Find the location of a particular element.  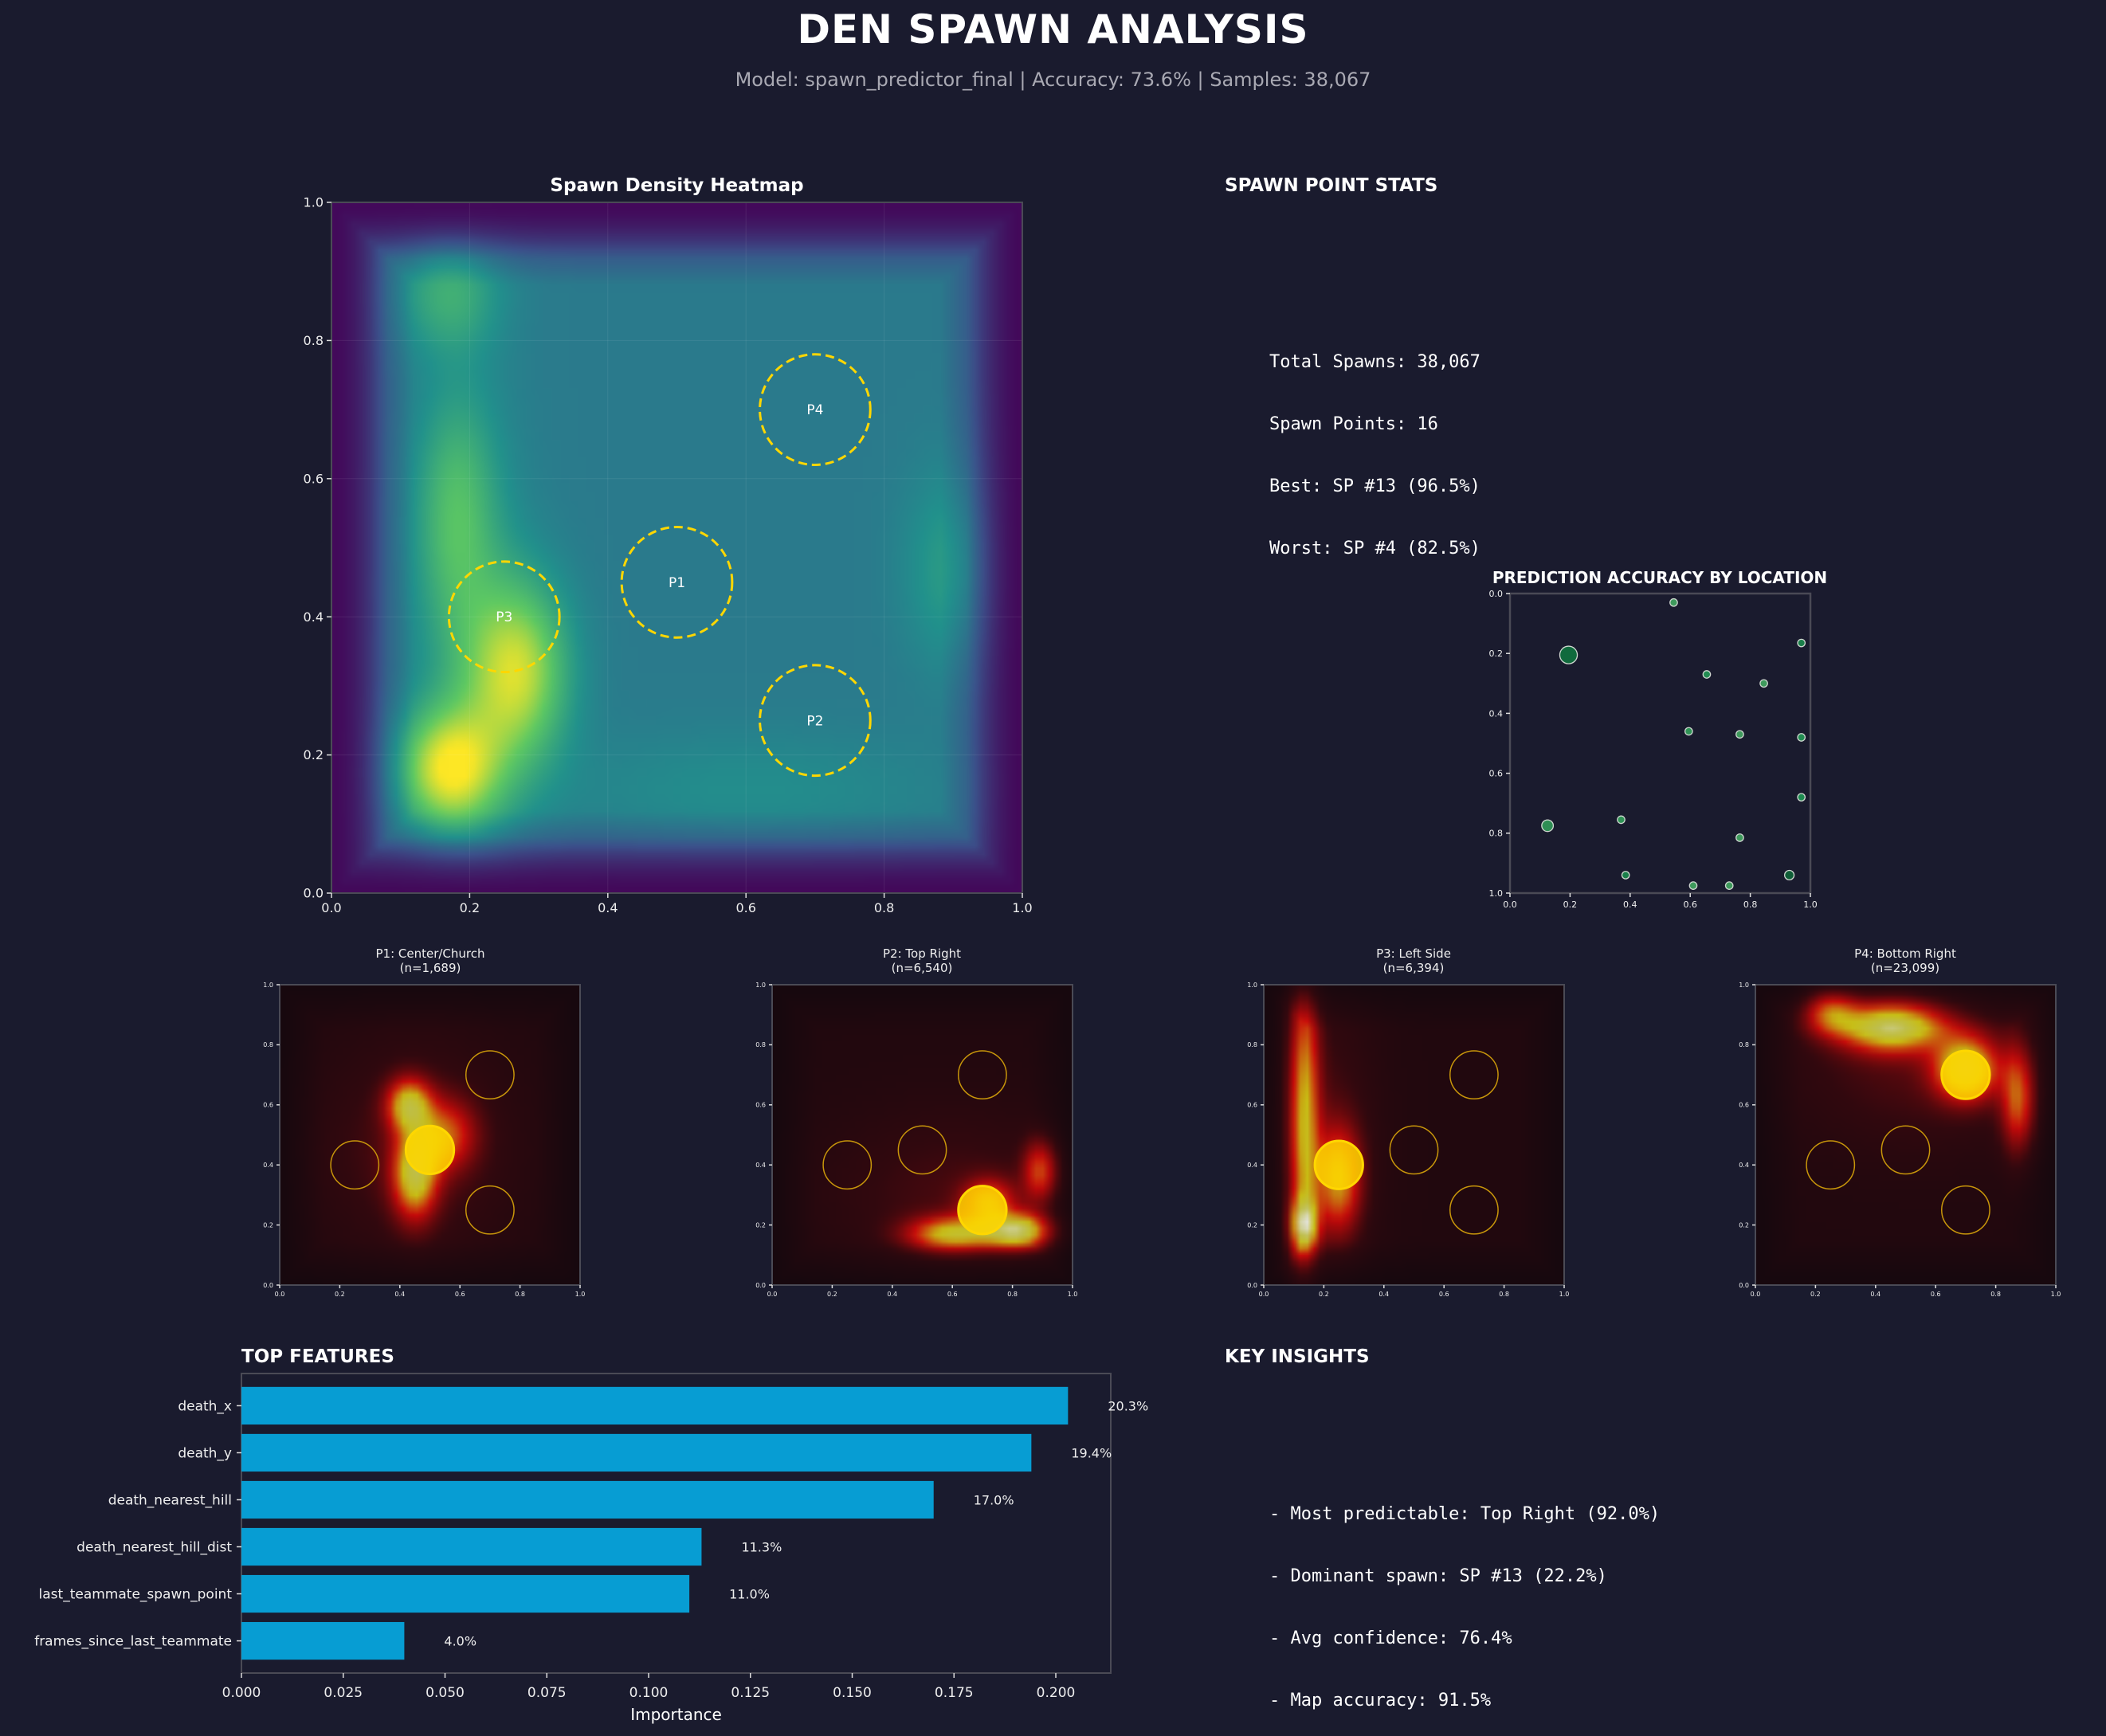

category-label: death_nearest_hill_dist is located at coordinates (154, 1548).